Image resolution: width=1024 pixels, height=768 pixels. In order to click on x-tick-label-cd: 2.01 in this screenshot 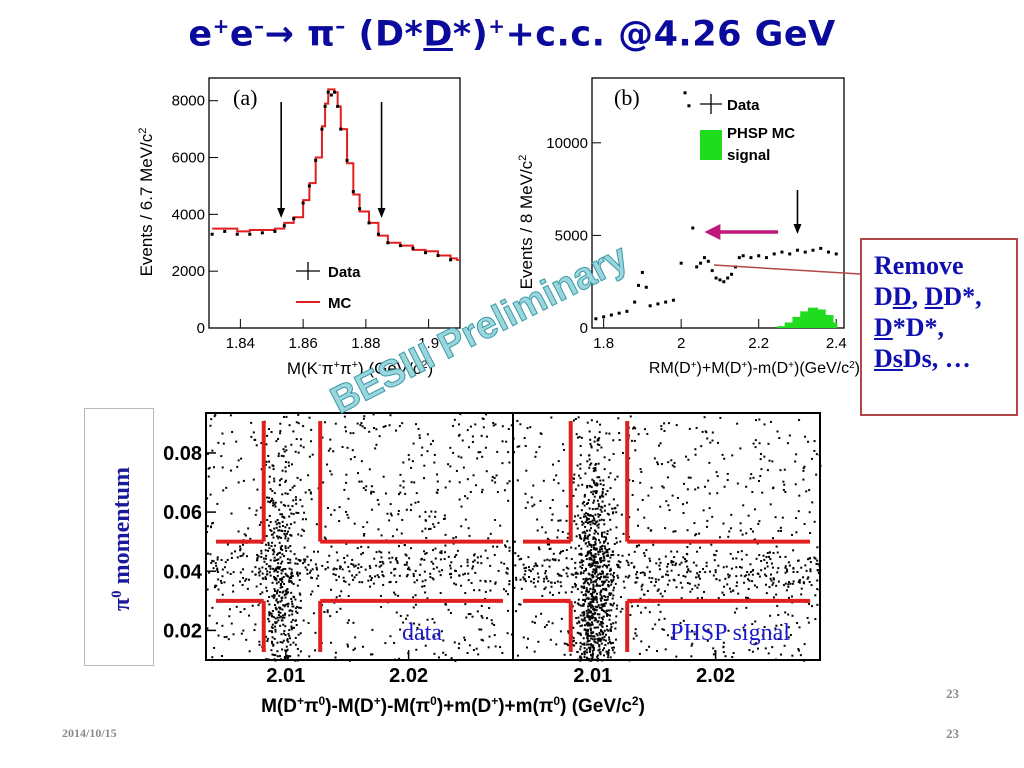, I will do `click(285, 676)`.